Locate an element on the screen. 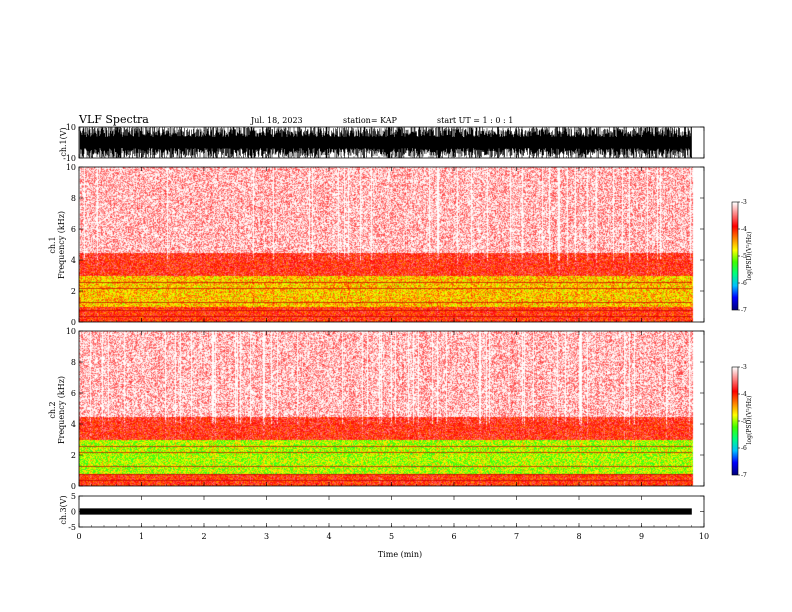  y-tick-label: -10 is located at coordinates (69, 158).